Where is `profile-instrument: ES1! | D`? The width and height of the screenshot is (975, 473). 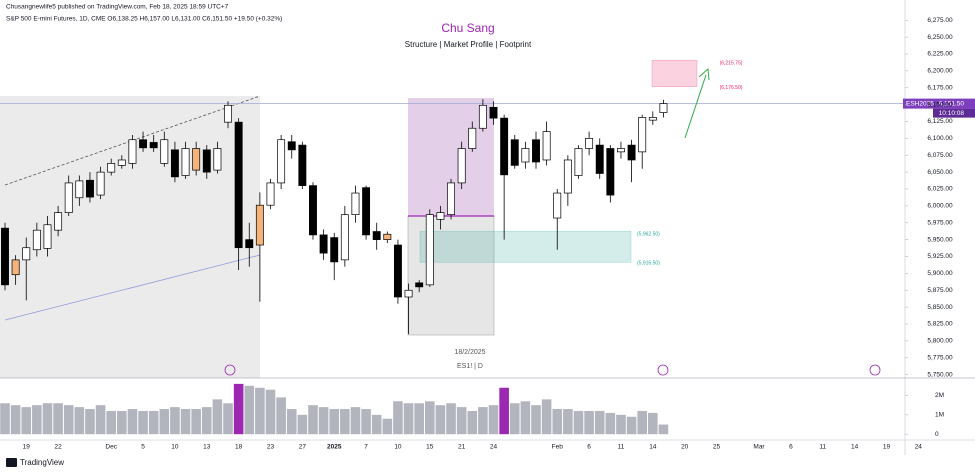 profile-instrument: ES1! | D is located at coordinates (470, 366).